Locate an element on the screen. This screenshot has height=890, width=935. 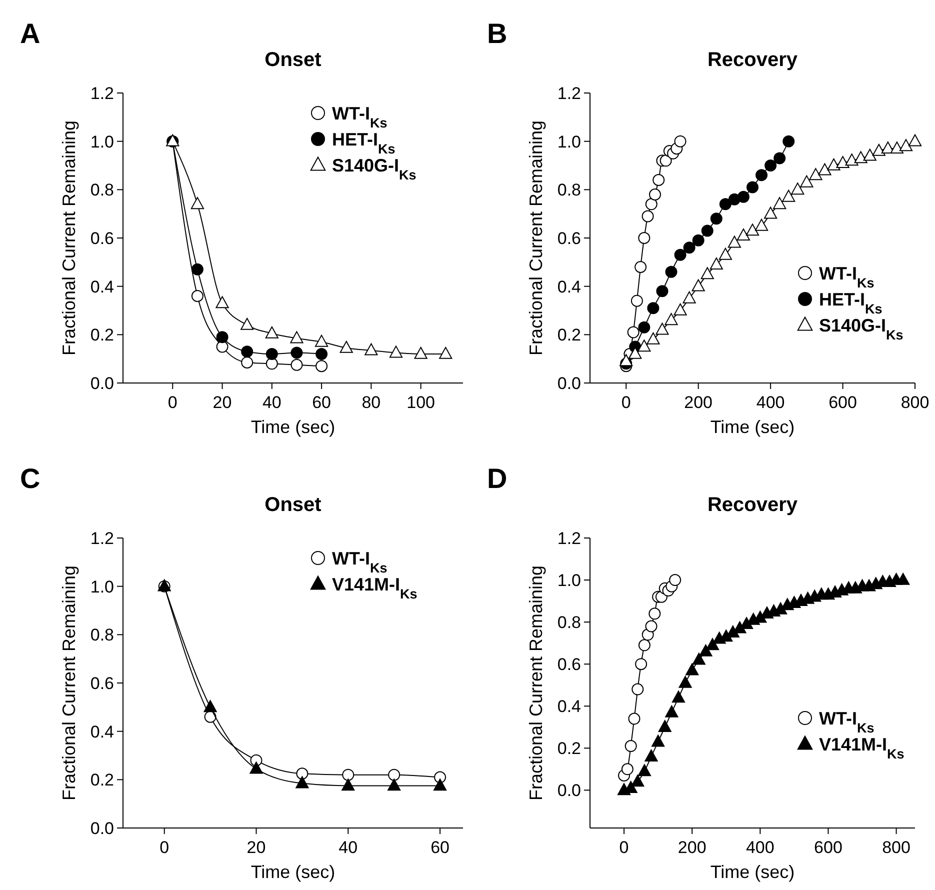
y-axis-title: Fractional Current Remaining is located at coordinates (536, 683).